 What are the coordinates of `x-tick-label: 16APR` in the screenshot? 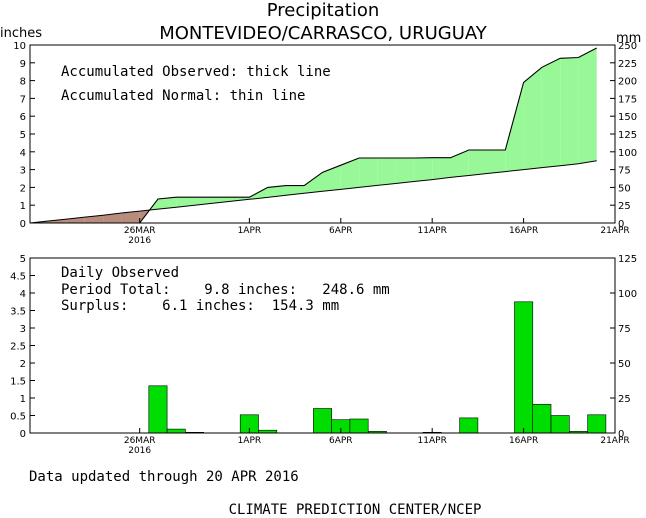 It's located at (523, 441).